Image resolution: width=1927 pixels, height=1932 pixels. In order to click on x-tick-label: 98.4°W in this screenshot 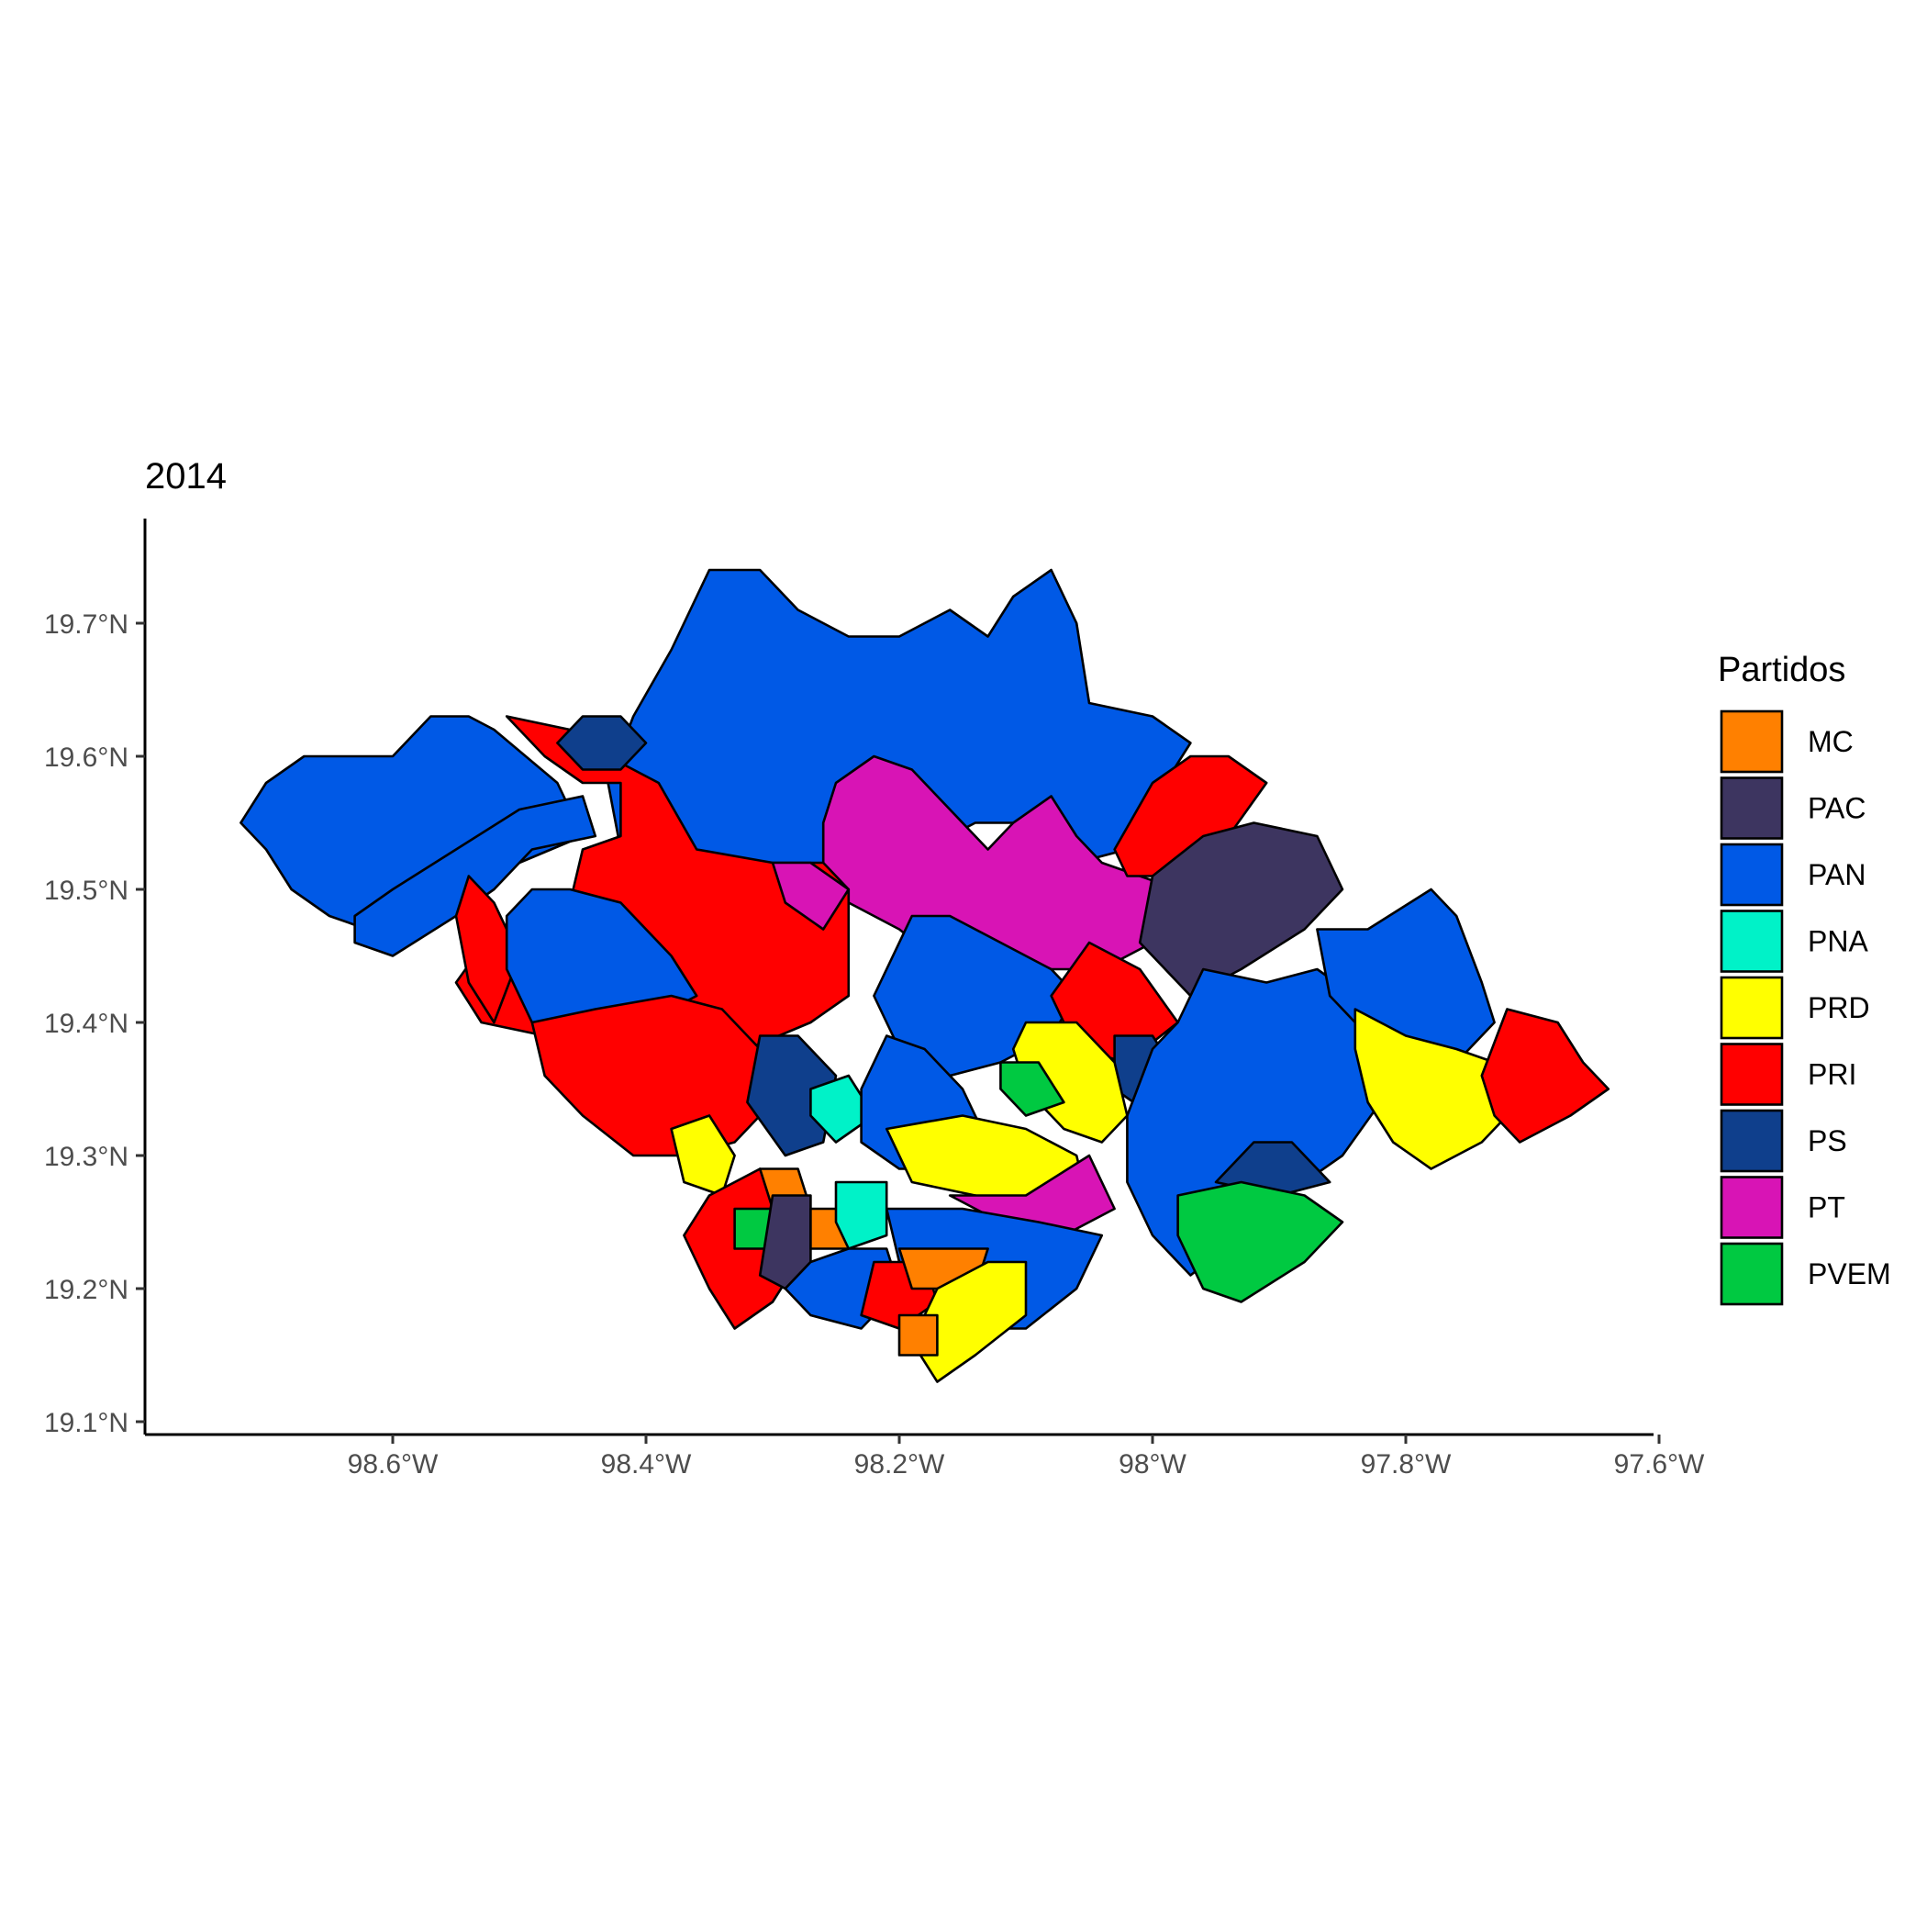, I will do `click(646, 1464)`.